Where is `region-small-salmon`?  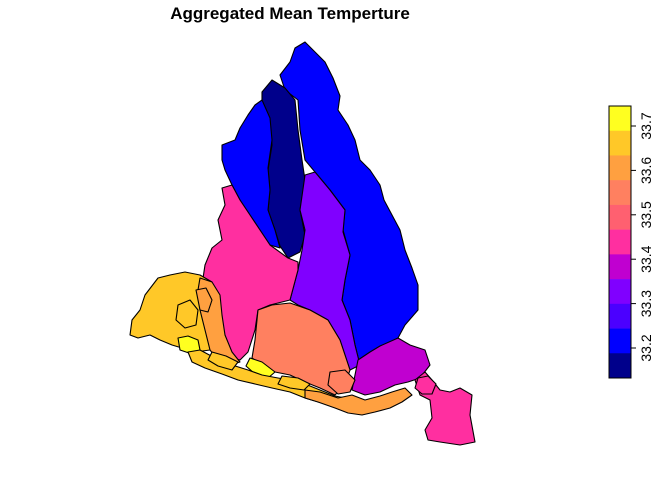
region-small-salmon is located at coordinates (341, 382).